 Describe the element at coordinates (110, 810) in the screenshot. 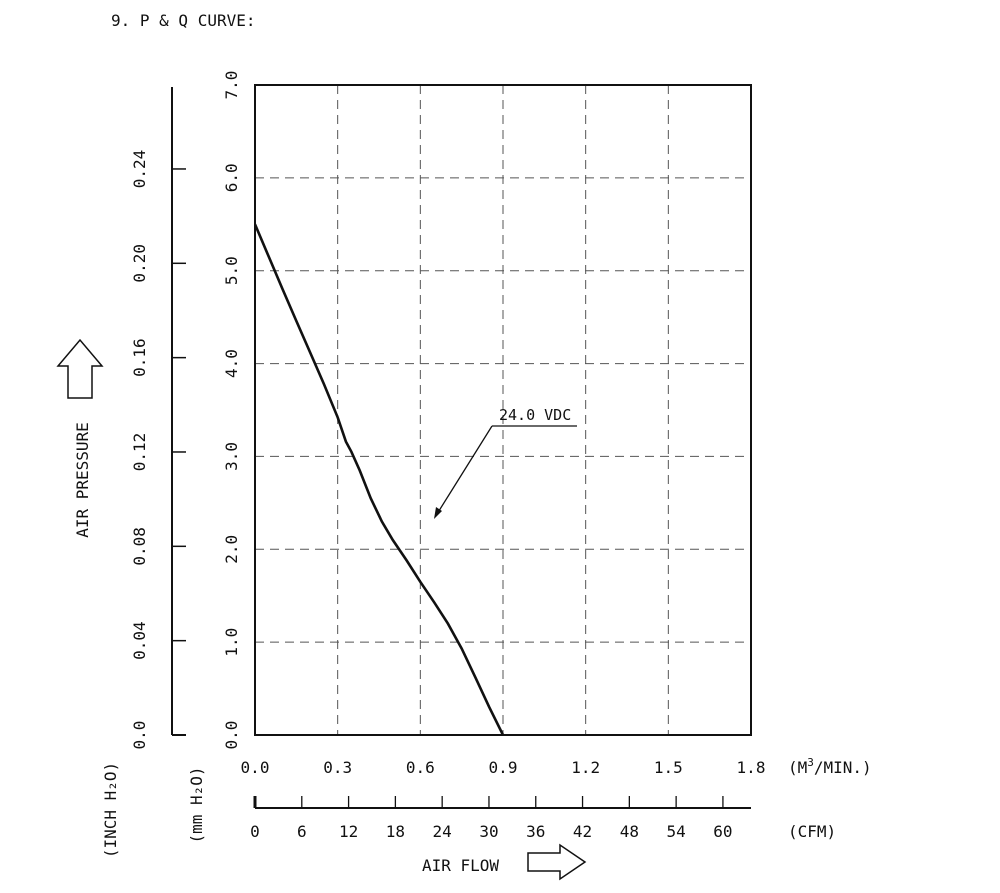

I see `y-axis-inch-unit-label: (INCH H₂O)` at that location.